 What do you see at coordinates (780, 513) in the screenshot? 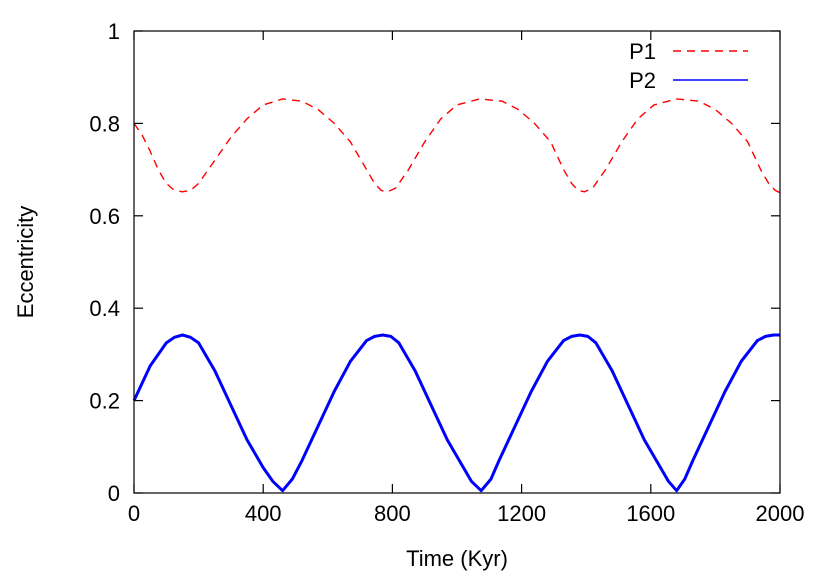
I see `x-tick-label: 2000` at bounding box center [780, 513].